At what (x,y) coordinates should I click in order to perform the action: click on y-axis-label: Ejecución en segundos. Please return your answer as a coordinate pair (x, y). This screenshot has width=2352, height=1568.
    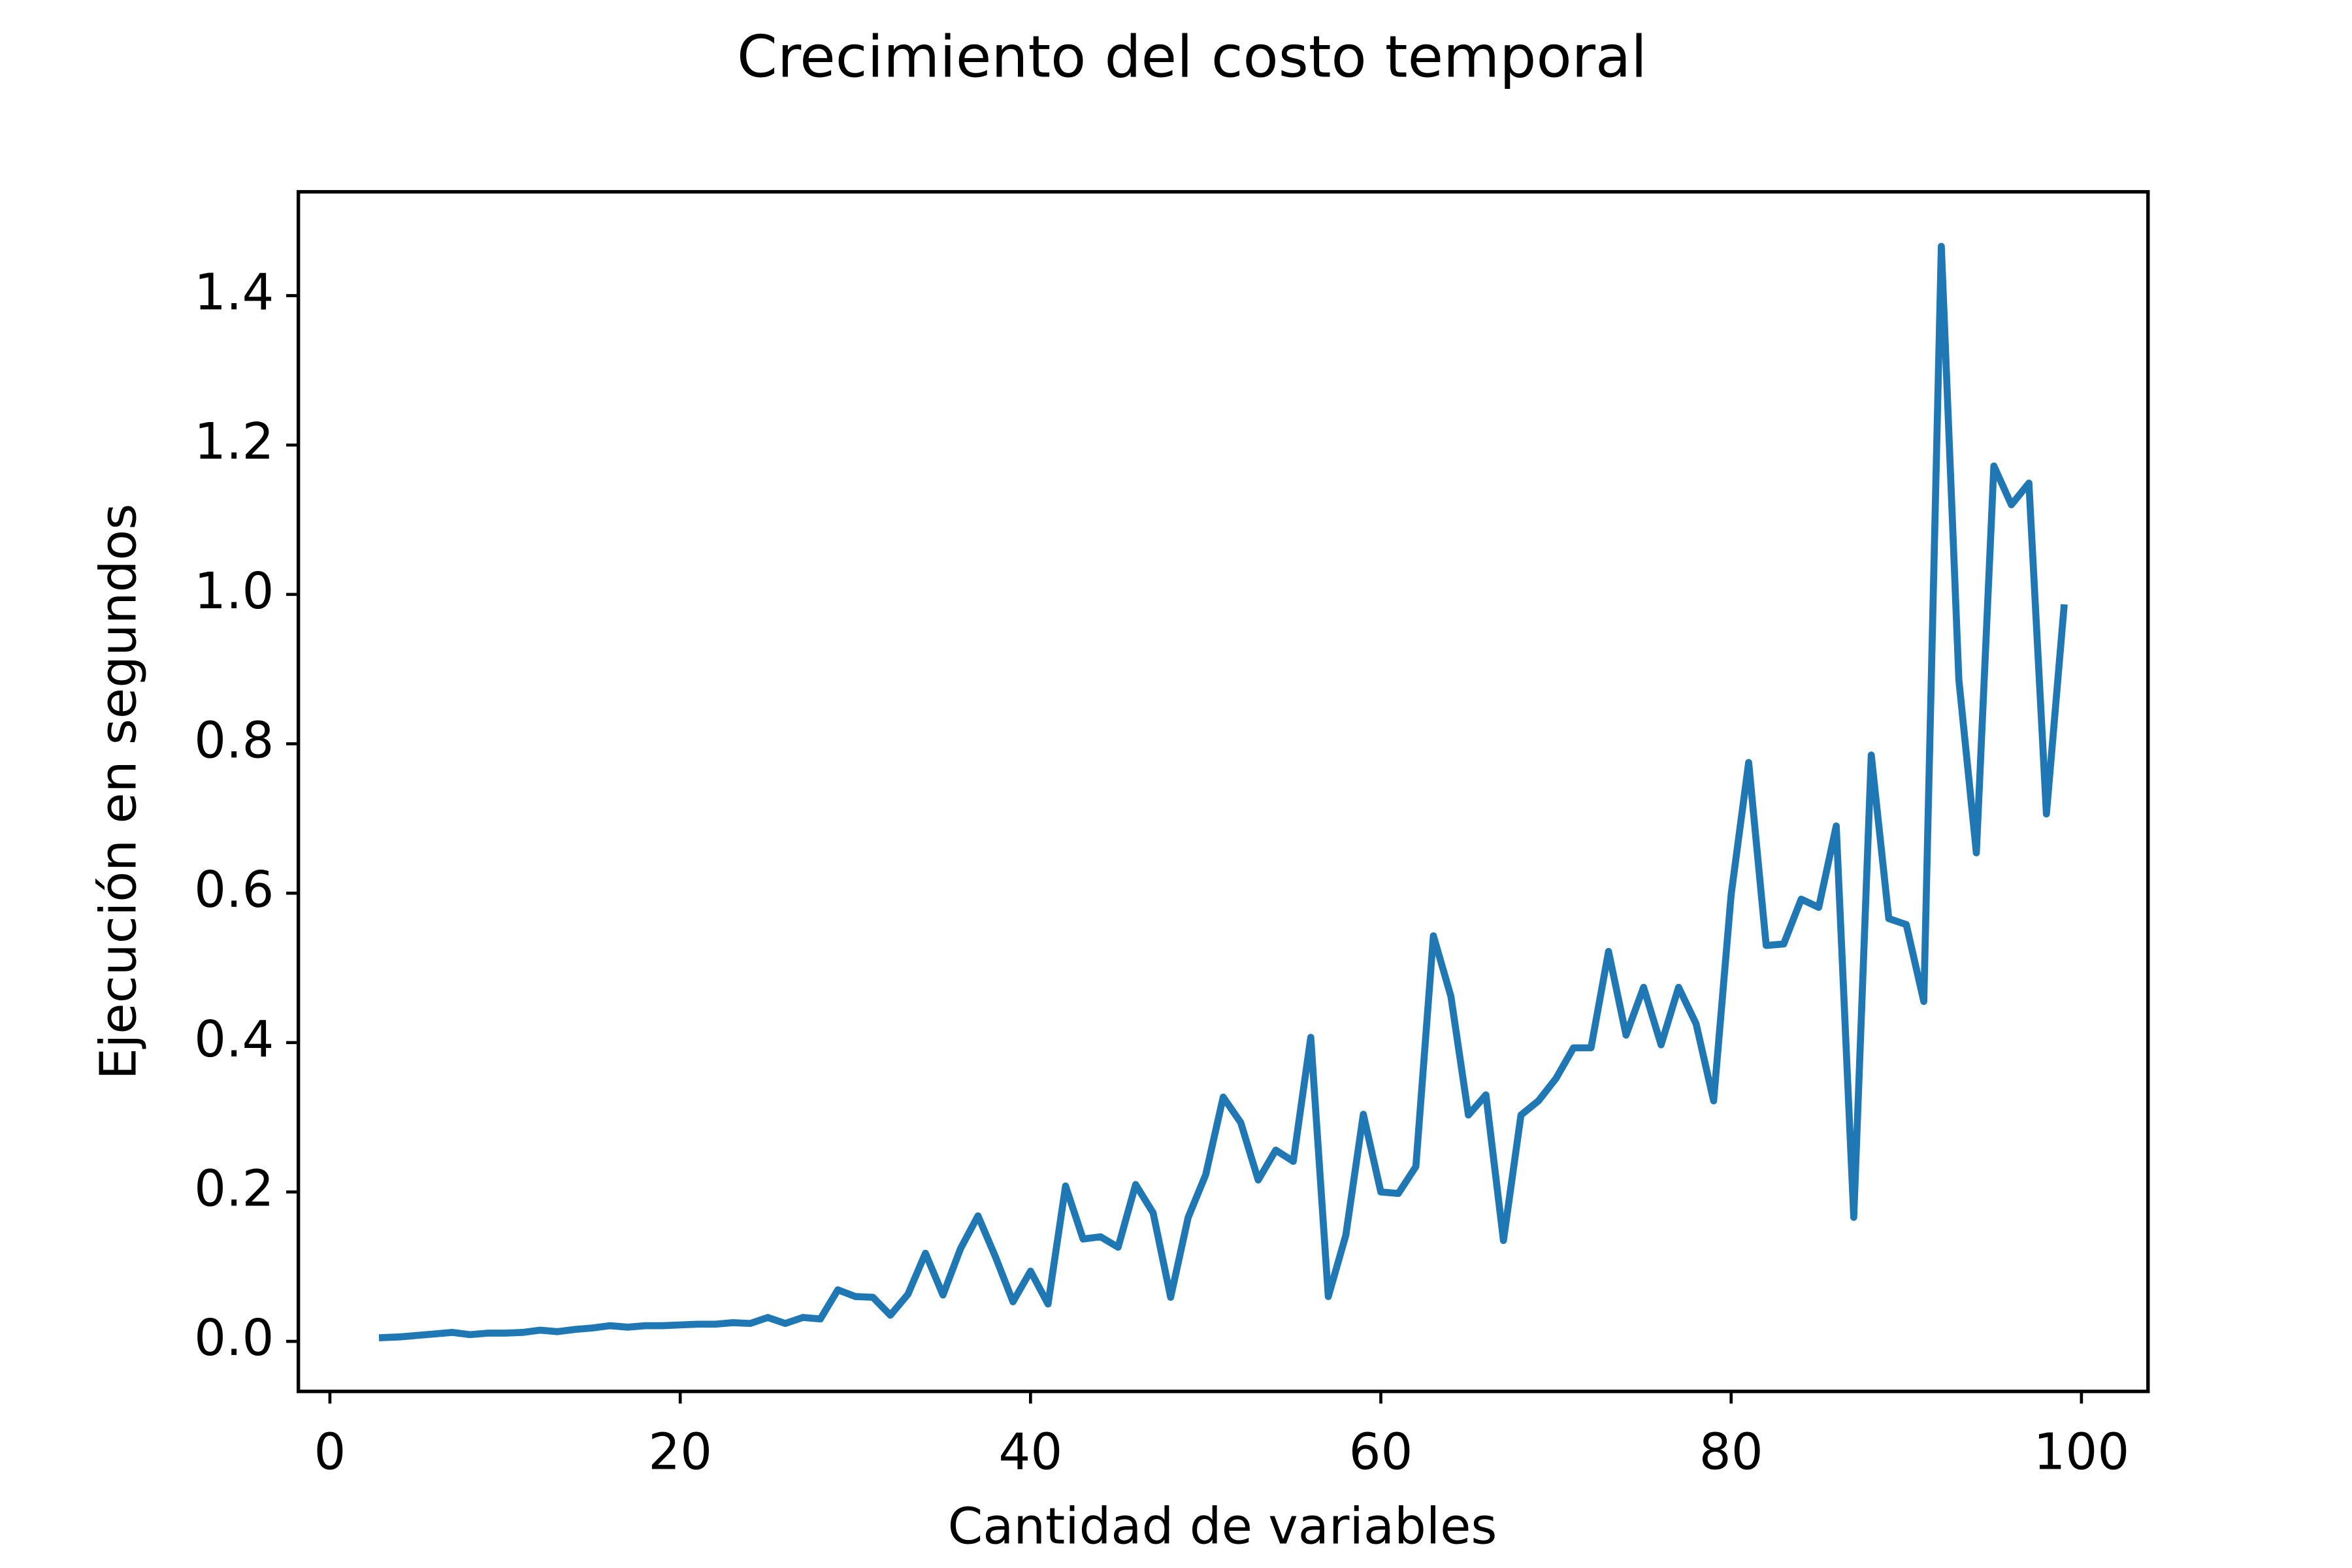
    Looking at the image, I should click on (119, 792).